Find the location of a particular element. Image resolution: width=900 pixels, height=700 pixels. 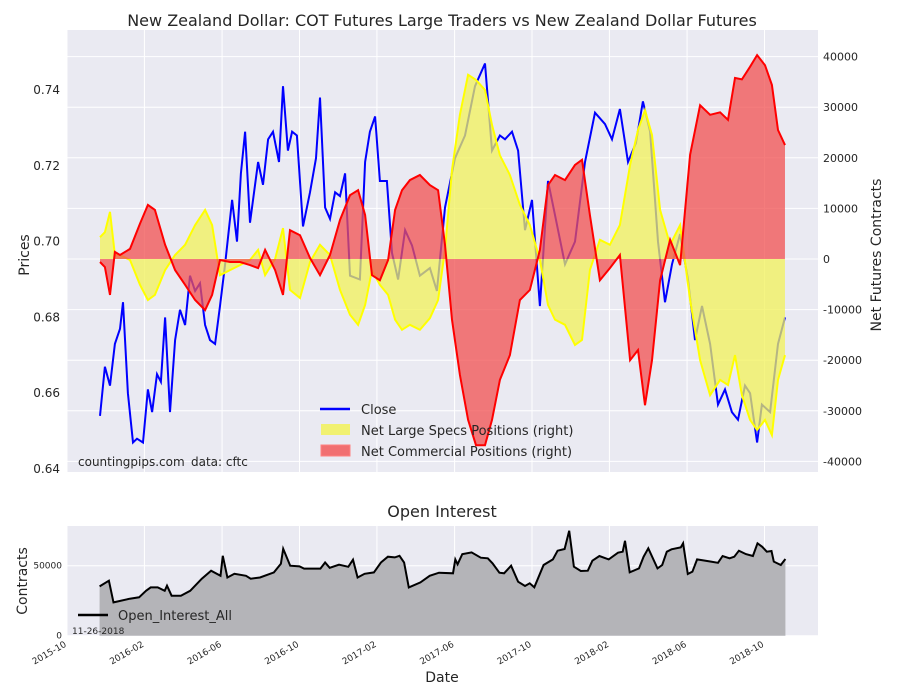

x-tick-label: 2016-06 is located at coordinates (205, 654).